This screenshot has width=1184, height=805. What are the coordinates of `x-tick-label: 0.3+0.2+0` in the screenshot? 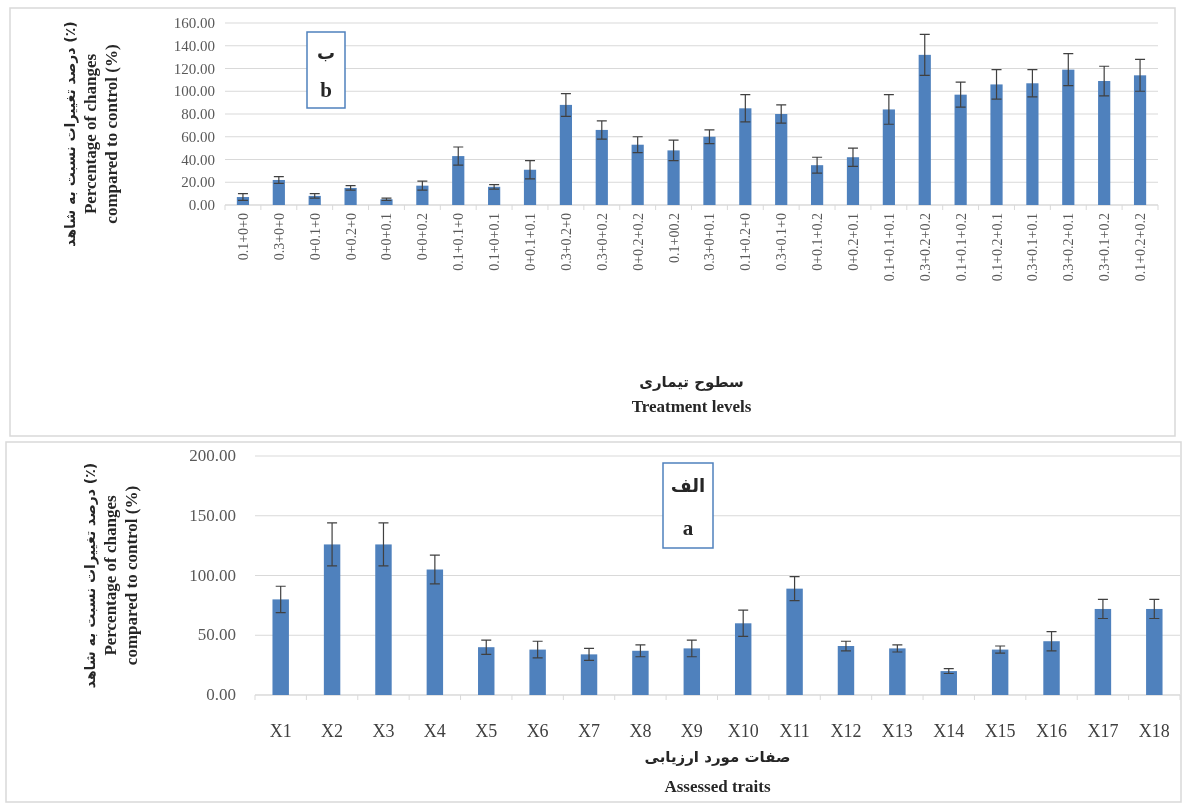 It's located at (566, 242).